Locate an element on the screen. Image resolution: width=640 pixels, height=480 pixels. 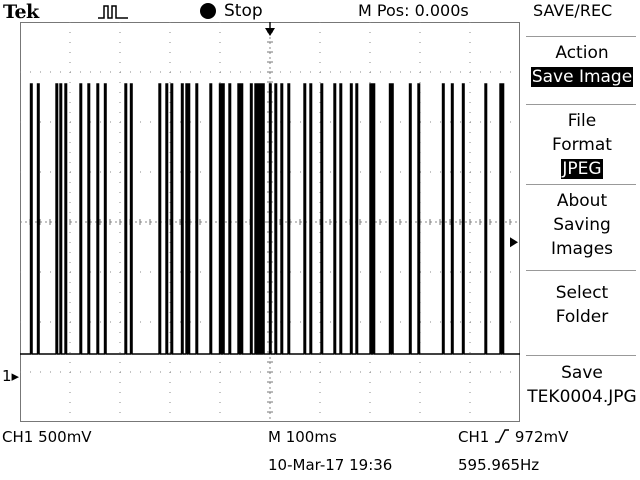
menu-file-format-title-1: File is located at coordinates (582, 121).